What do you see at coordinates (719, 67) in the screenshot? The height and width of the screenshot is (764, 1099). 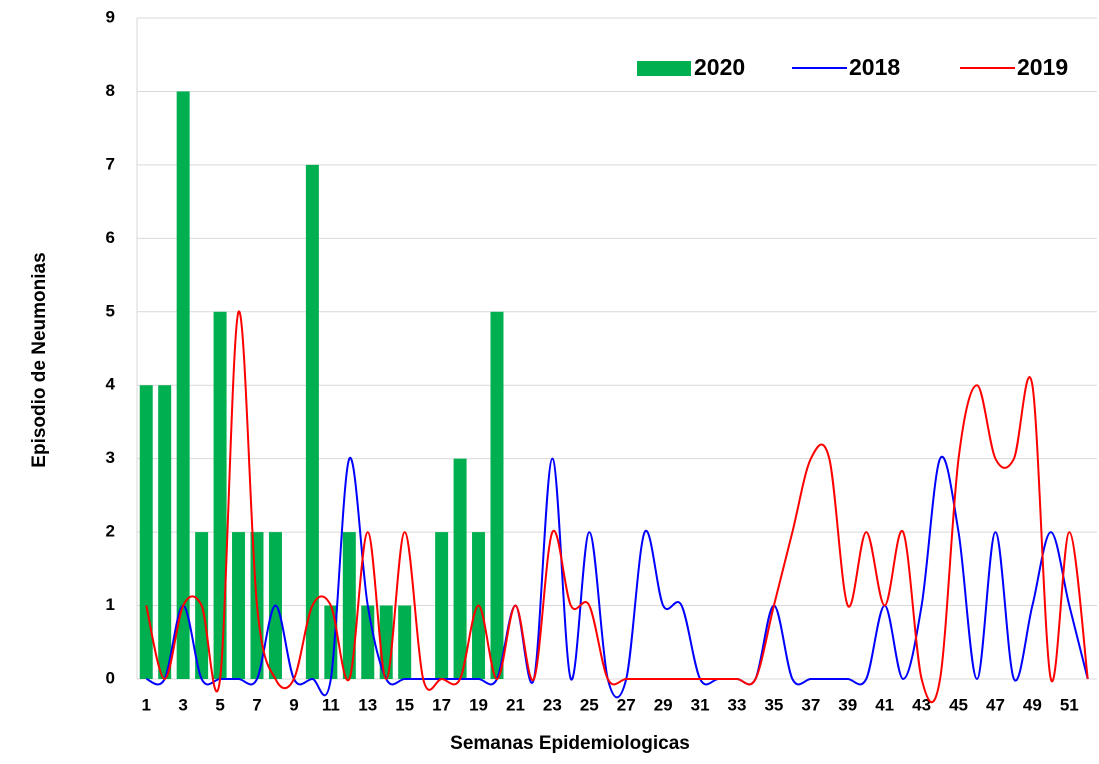 I see `legend-label: 2020` at bounding box center [719, 67].